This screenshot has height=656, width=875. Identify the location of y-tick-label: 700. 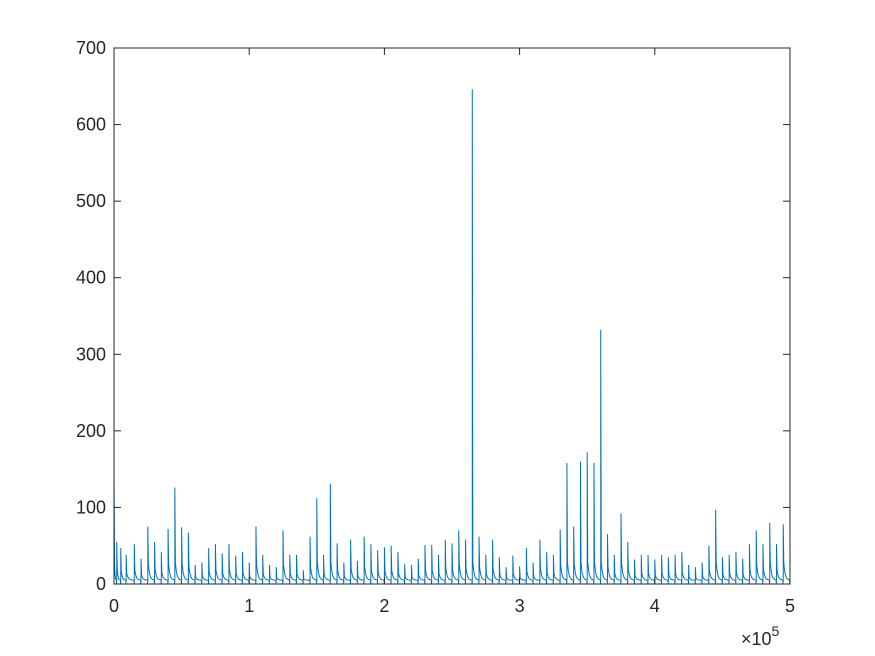
(91, 48).